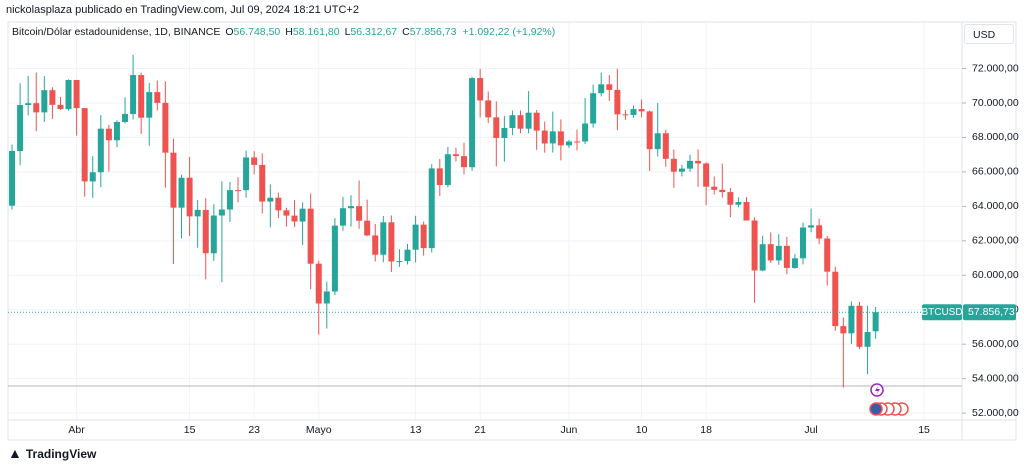 Image resolution: width=1024 pixels, height=467 pixels. What do you see at coordinates (995, 344) in the screenshot?
I see `y-tick-label: 56.000,00` at bounding box center [995, 344].